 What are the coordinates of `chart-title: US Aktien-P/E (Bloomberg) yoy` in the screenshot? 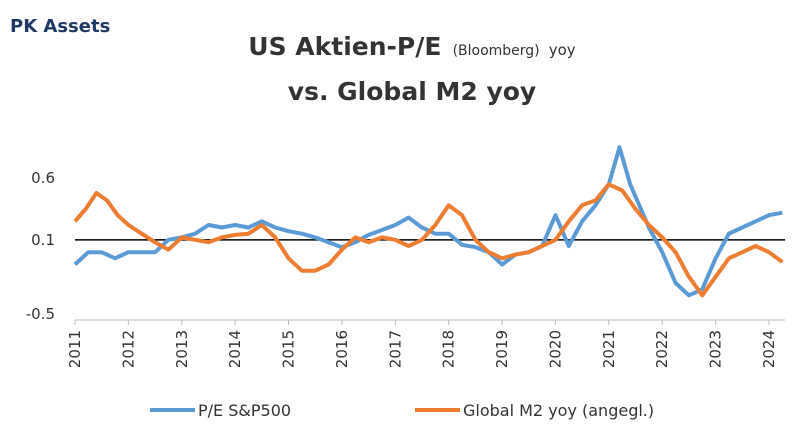 It's located at (412, 46).